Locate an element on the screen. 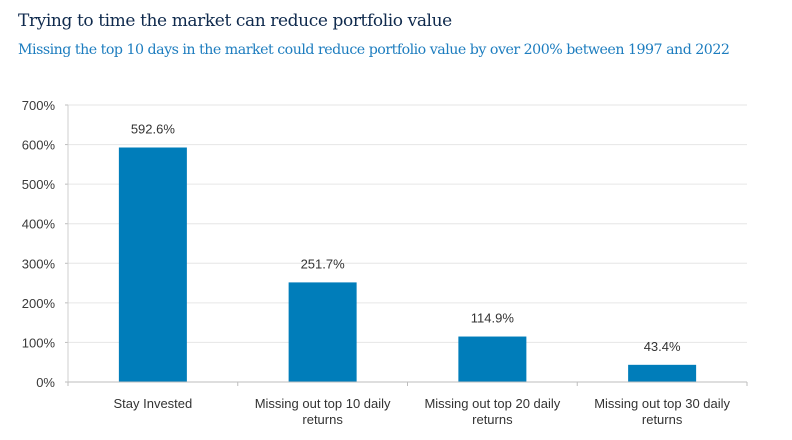 Image resolution: width=792 pixels, height=440 pixels. x-tick-label: Missing out top 30 daily is located at coordinates (662, 403).